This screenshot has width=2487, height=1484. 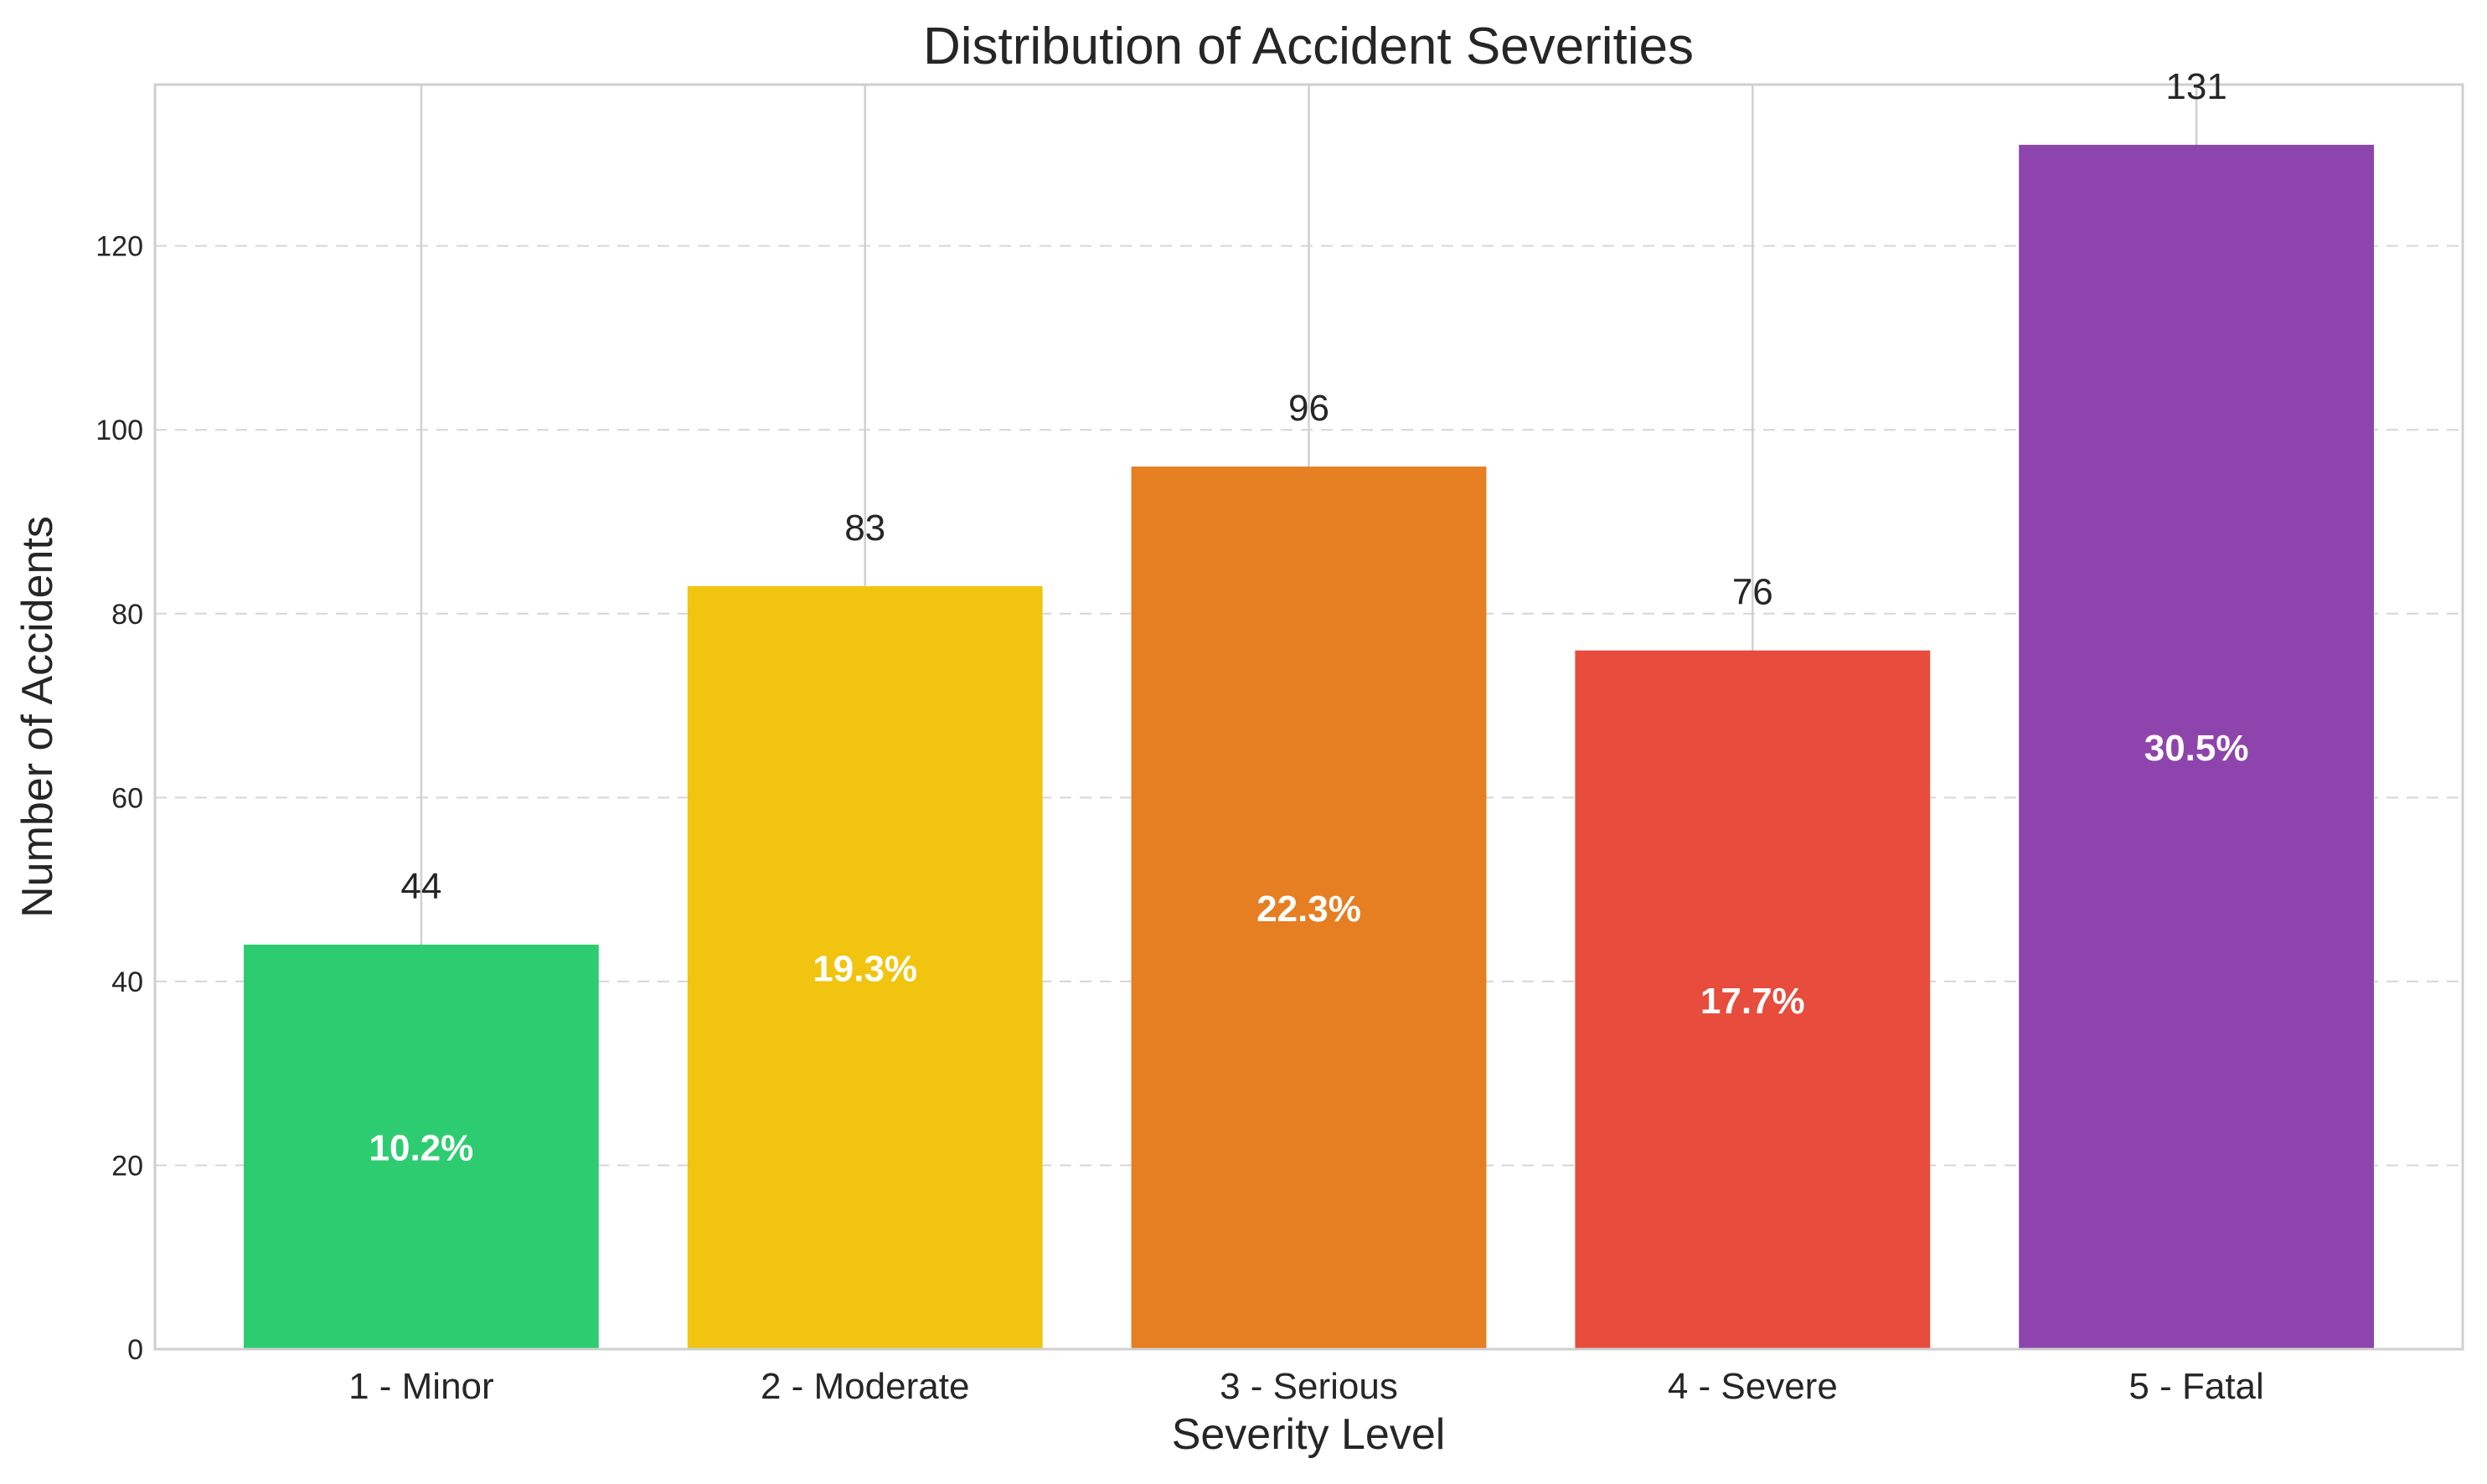 I want to click on x-tick-label: 3 - Serious, so click(x=1309, y=1386).